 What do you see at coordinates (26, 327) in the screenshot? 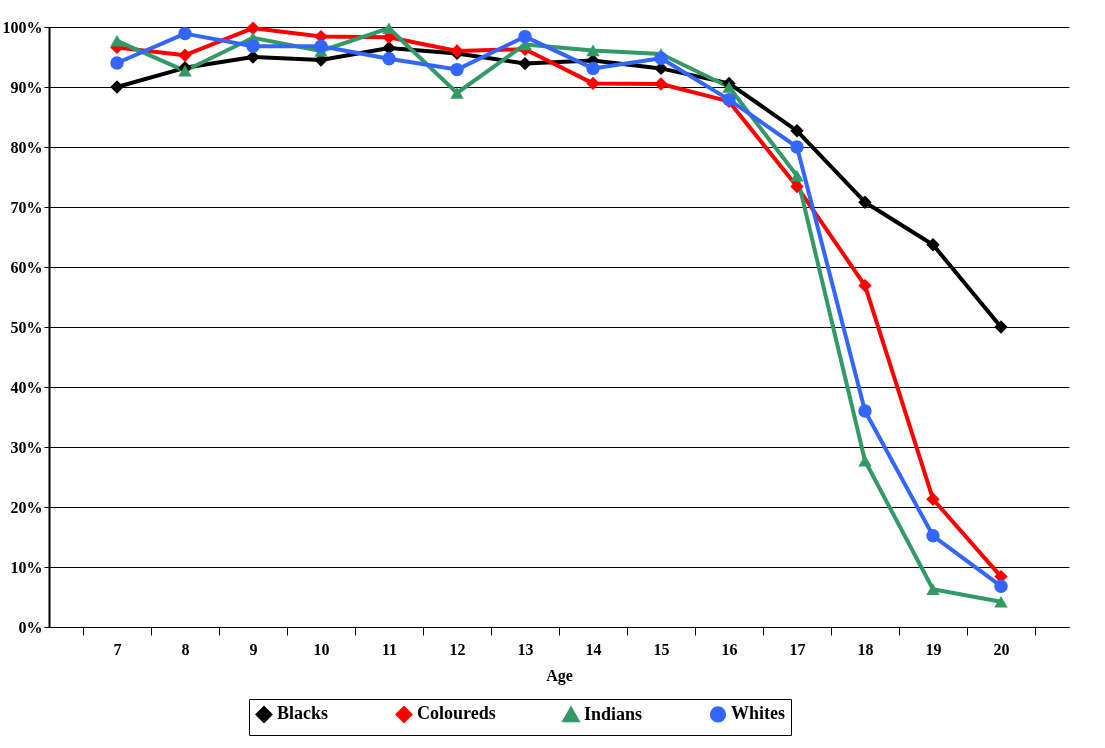
I see `y-tick-label: 50%` at bounding box center [26, 327].